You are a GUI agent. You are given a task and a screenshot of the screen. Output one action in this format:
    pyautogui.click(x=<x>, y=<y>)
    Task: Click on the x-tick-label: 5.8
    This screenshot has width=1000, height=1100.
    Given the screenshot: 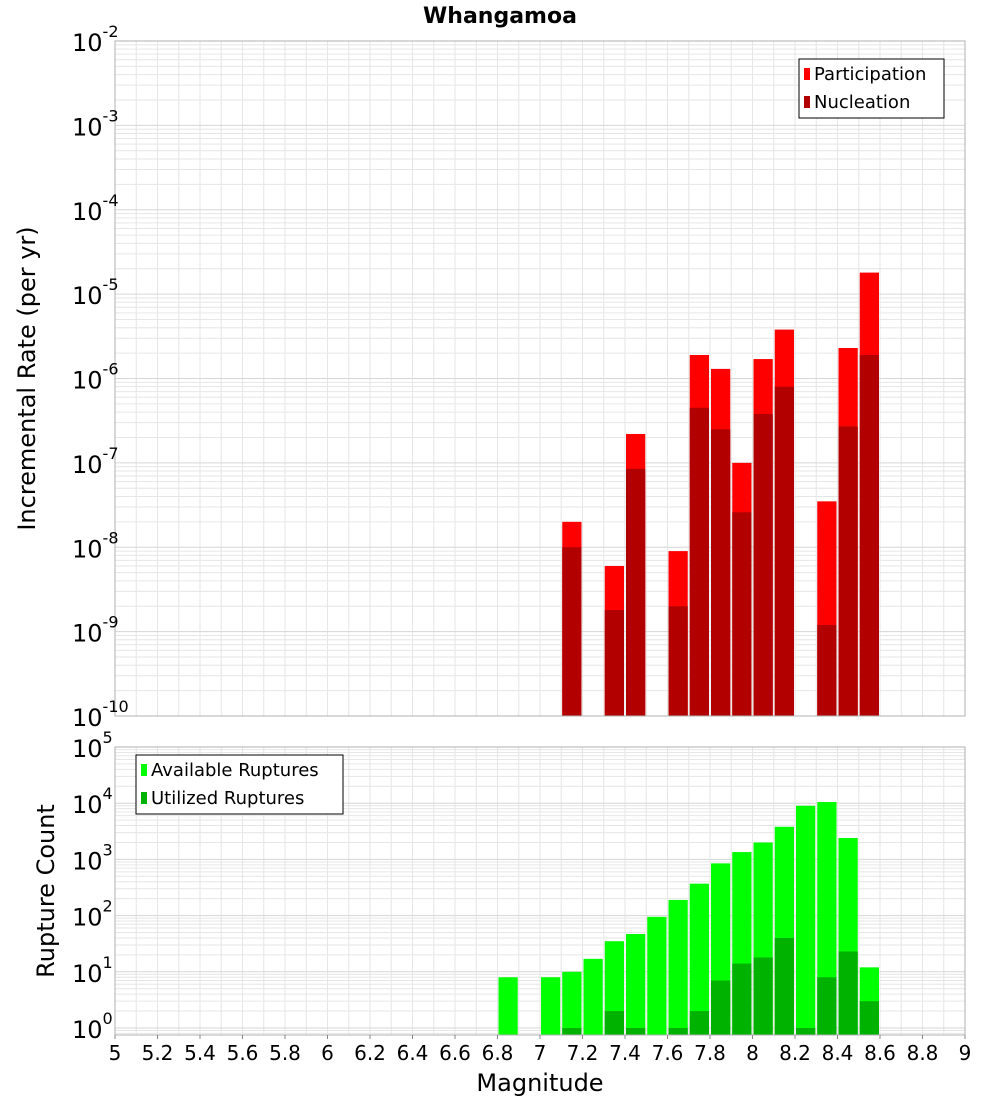 What is the action you would take?
    pyautogui.click(x=285, y=1053)
    